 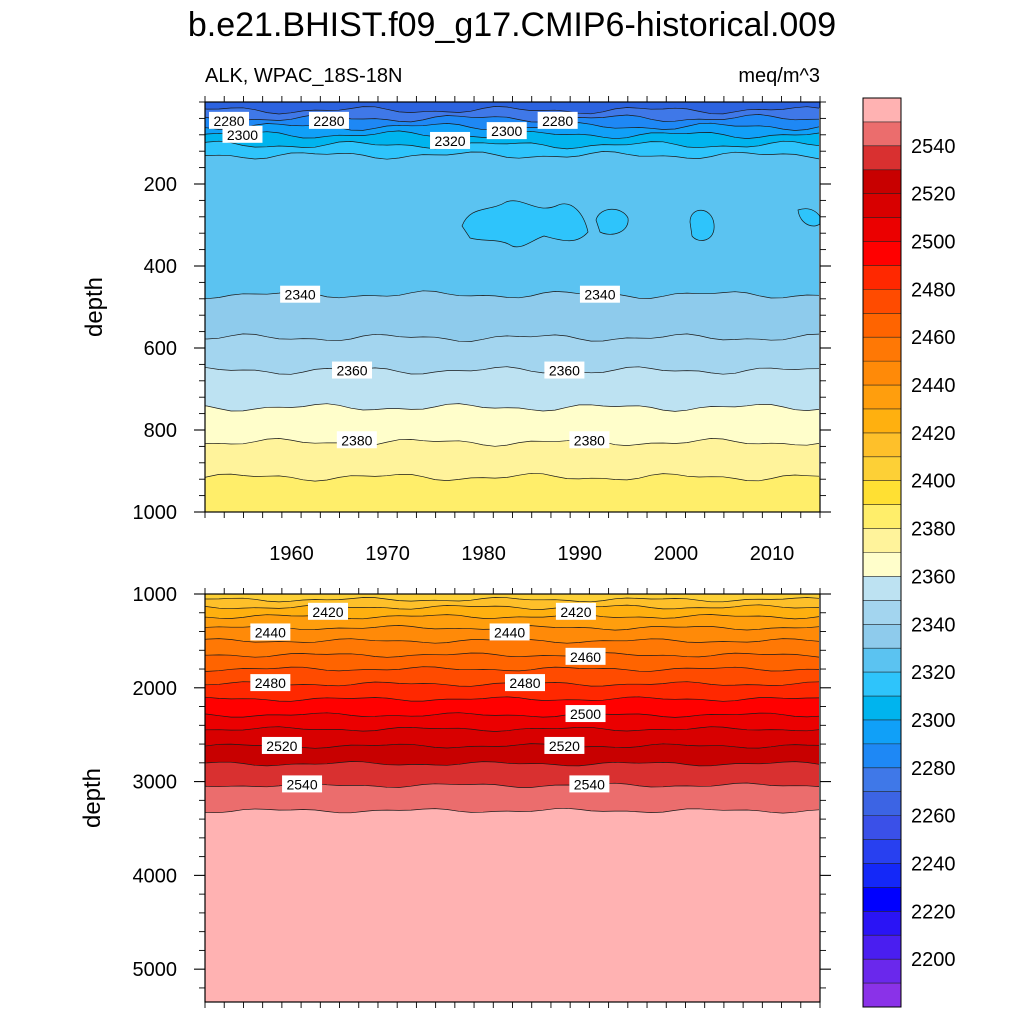 What do you see at coordinates (933, 912) in the screenshot?
I see `colorbar-tick-label: 2220` at bounding box center [933, 912].